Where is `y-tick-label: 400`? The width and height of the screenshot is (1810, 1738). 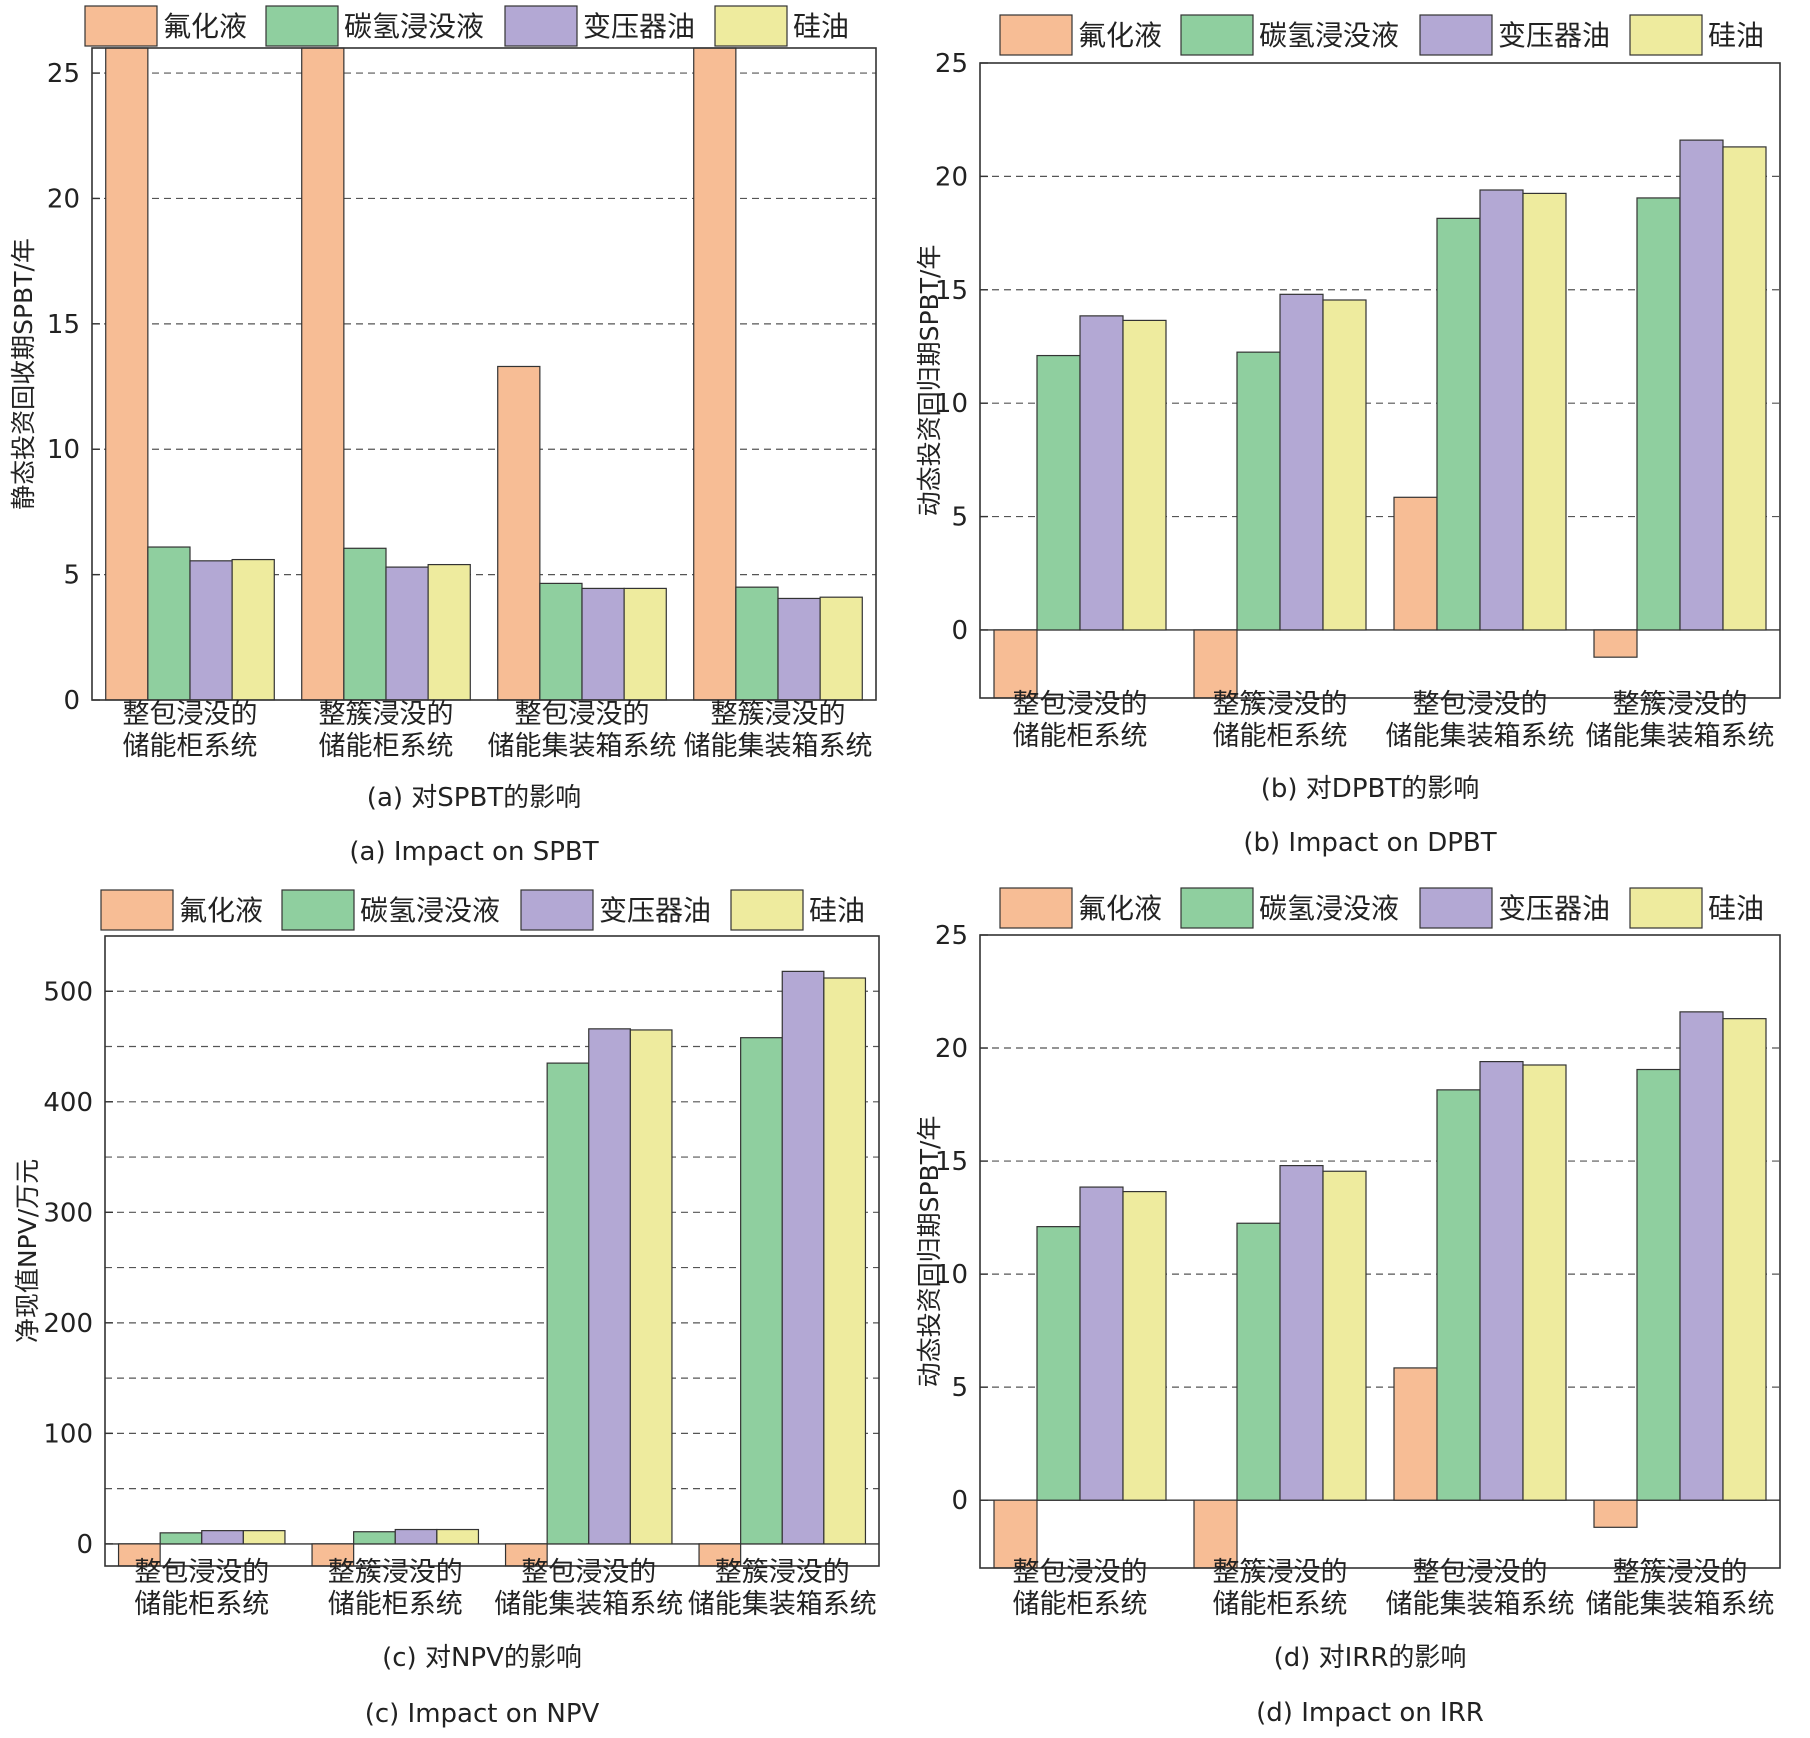
y-tick-label: 400 is located at coordinates (68, 1103).